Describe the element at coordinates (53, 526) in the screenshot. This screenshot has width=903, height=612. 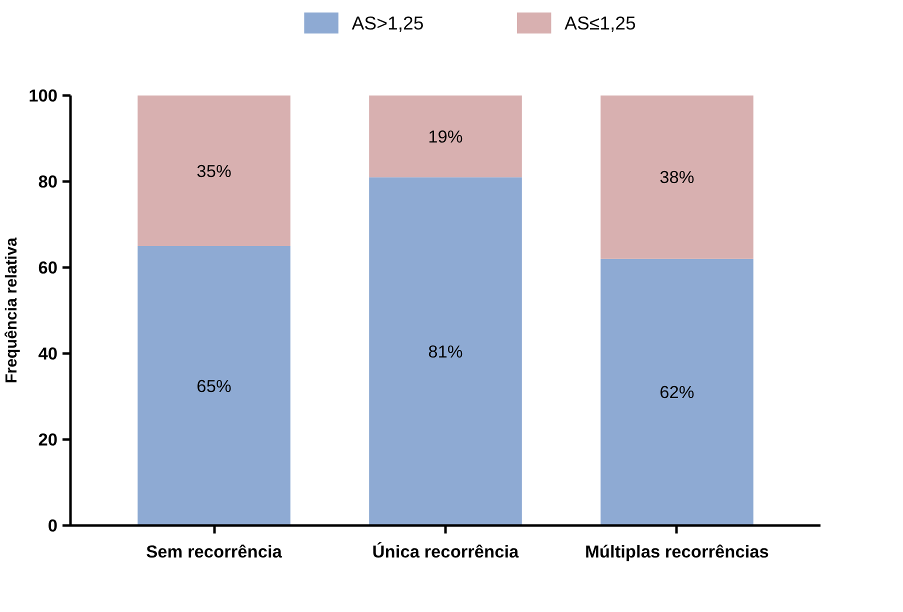
I see `y-tick-label: 0` at that location.